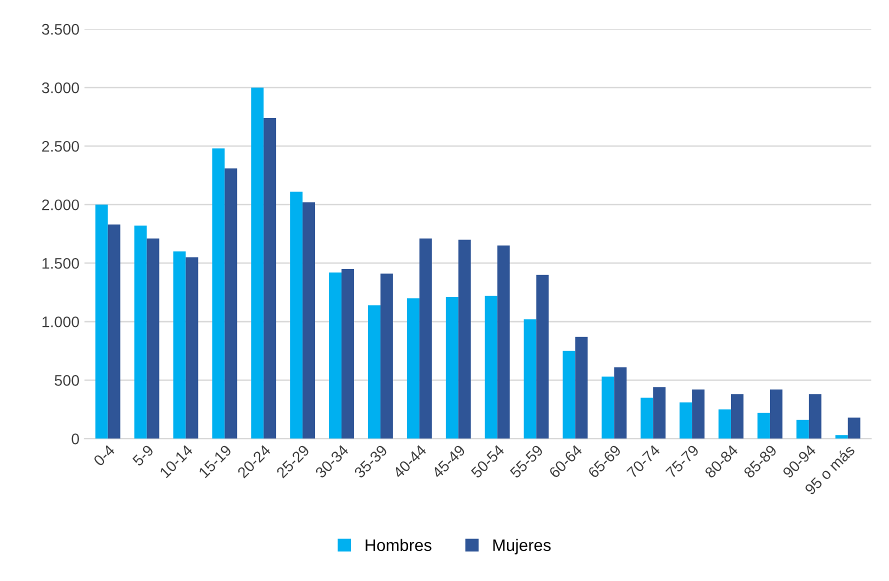 The width and height of the screenshot is (889, 581). I want to click on y-tick-label: 0, so click(75, 439).